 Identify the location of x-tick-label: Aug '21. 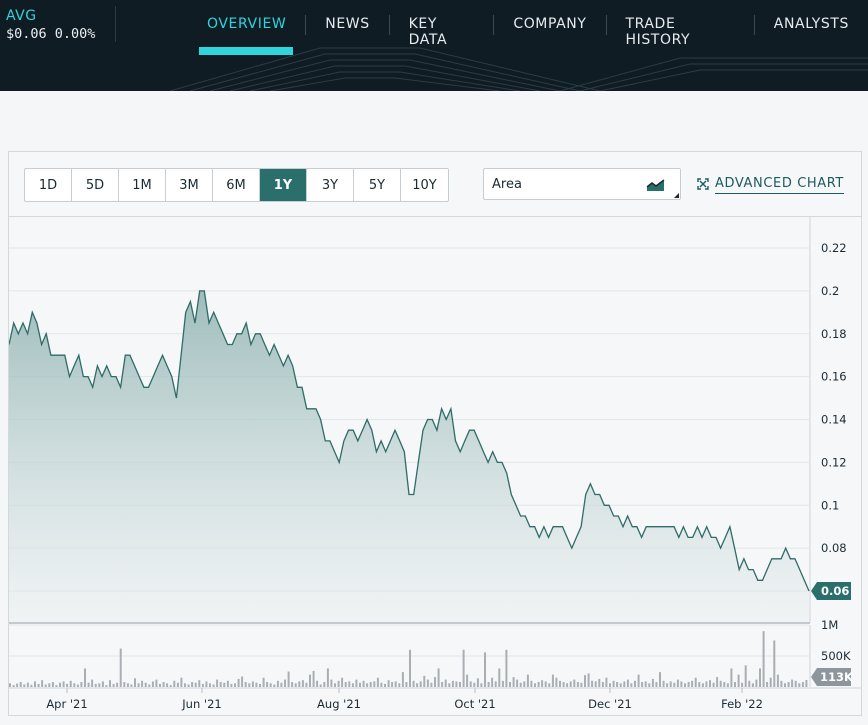
(339, 704).